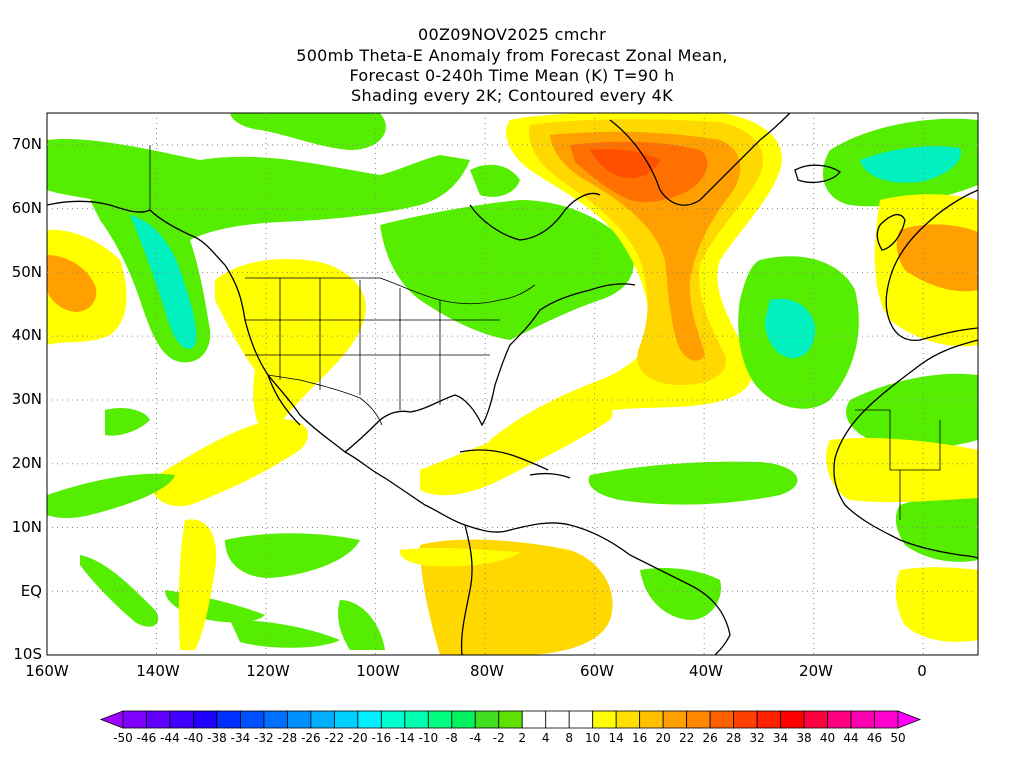  What do you see at coordinates (26, 144) in the screenshot?
I see `lat-label: 70N` at bounding box center [26, 144].